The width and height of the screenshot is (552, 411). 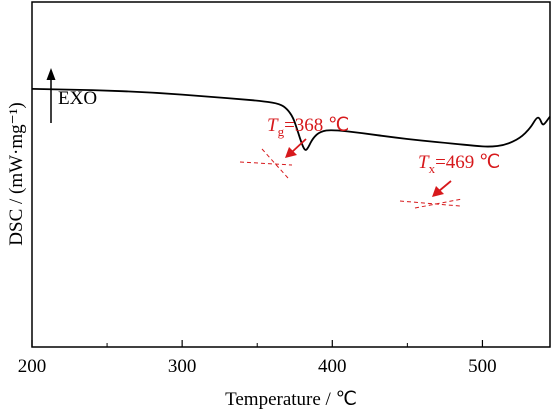 I want to click on series-group, so click(x=291, y=119).